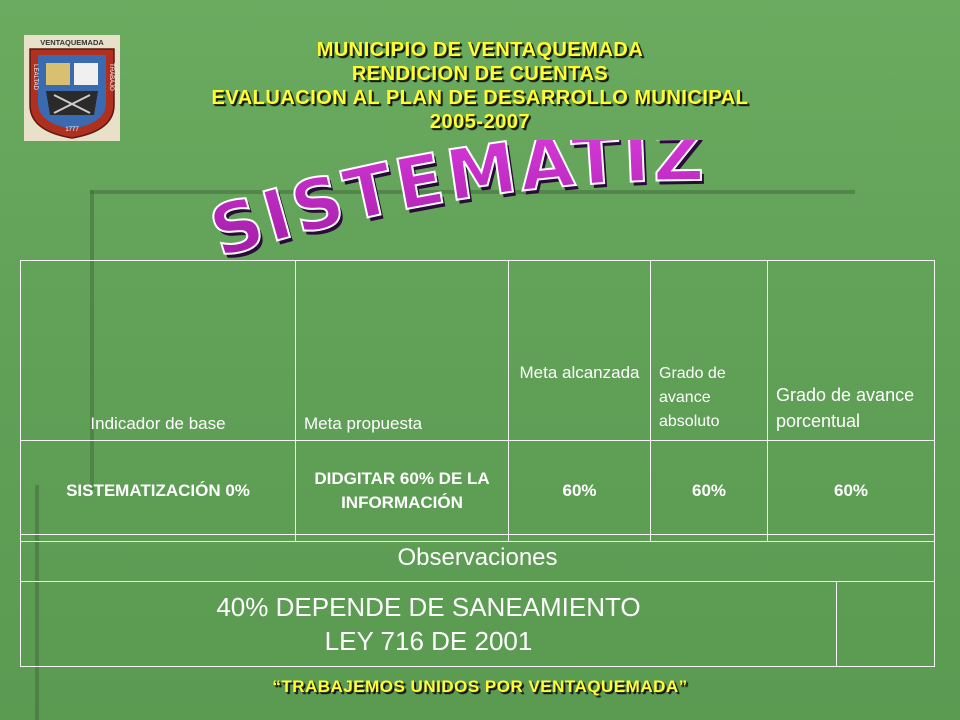 The height and width of the screenshot is (720, 960). I want to click on slide-footer: “TRABAJEMOS UNIDOS POR VENTAQUEMADA”, so click(480, 686).